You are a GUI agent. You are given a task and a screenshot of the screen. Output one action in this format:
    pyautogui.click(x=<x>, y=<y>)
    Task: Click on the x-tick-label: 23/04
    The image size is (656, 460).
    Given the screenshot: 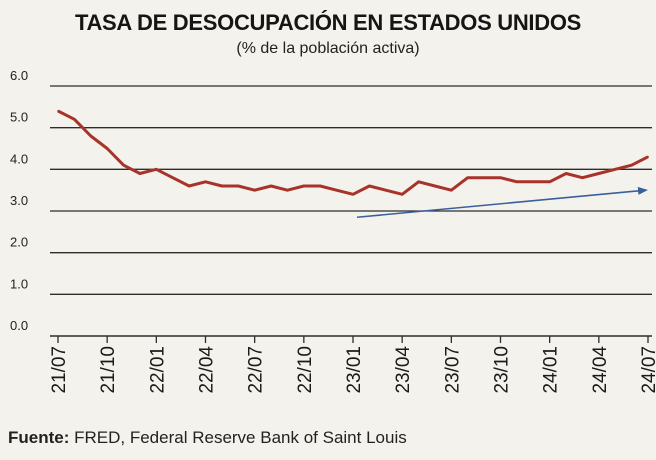 What is the action you would take?
    pyautogui.click(x=403, y=370)
    